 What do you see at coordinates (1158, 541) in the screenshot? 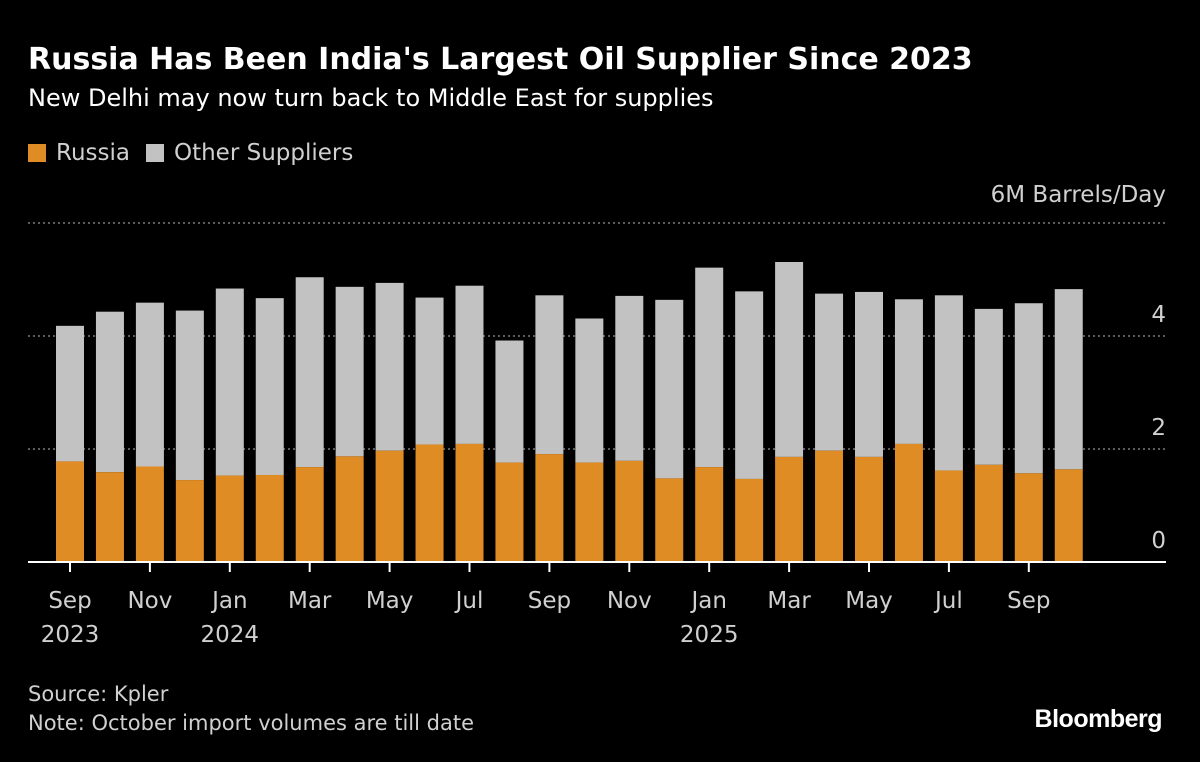
I see `y-tick-label-0: 0` at bounding box center [1158, 541].